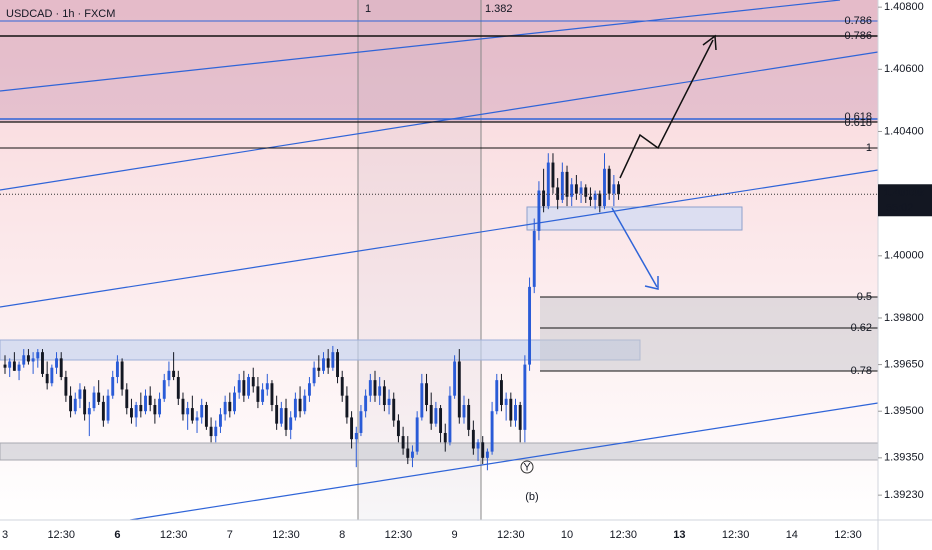 The height and width of the screenshot is (550, 932). What do you see at coordinates (531, 497) in the screenshot?
I see `drawing-label: (b)` at bounding box center [531, 497].